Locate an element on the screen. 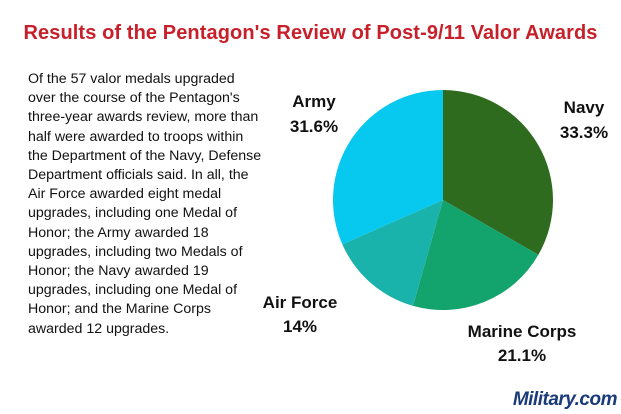 Image resolution: width=621 pixels, height=414 pixels. slice-label-air-force-value: 14% is located at coordinates (300, 326).